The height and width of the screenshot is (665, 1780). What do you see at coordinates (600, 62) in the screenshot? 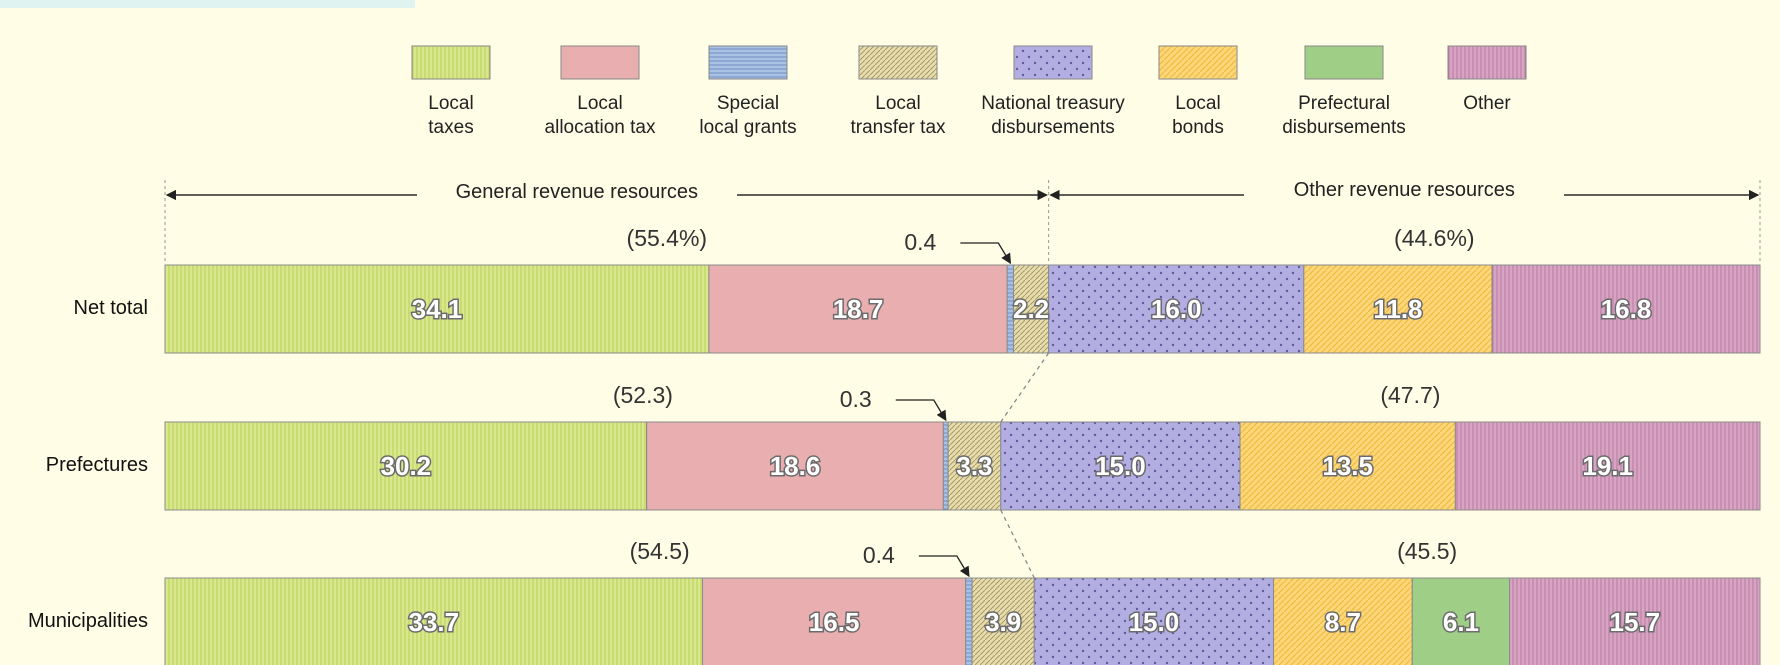
I see `legend-swatch-local-allocation-tax` at bounding box center [600, 62].